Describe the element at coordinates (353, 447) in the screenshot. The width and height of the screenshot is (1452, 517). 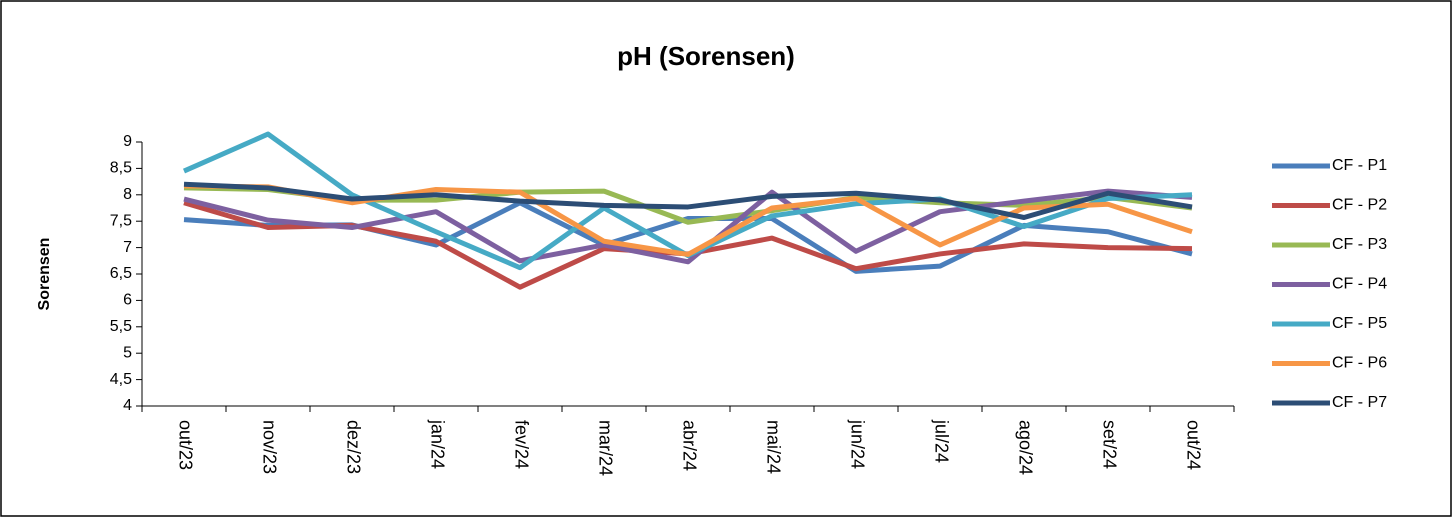
I see `x-tick-label: dez/23` at that location.